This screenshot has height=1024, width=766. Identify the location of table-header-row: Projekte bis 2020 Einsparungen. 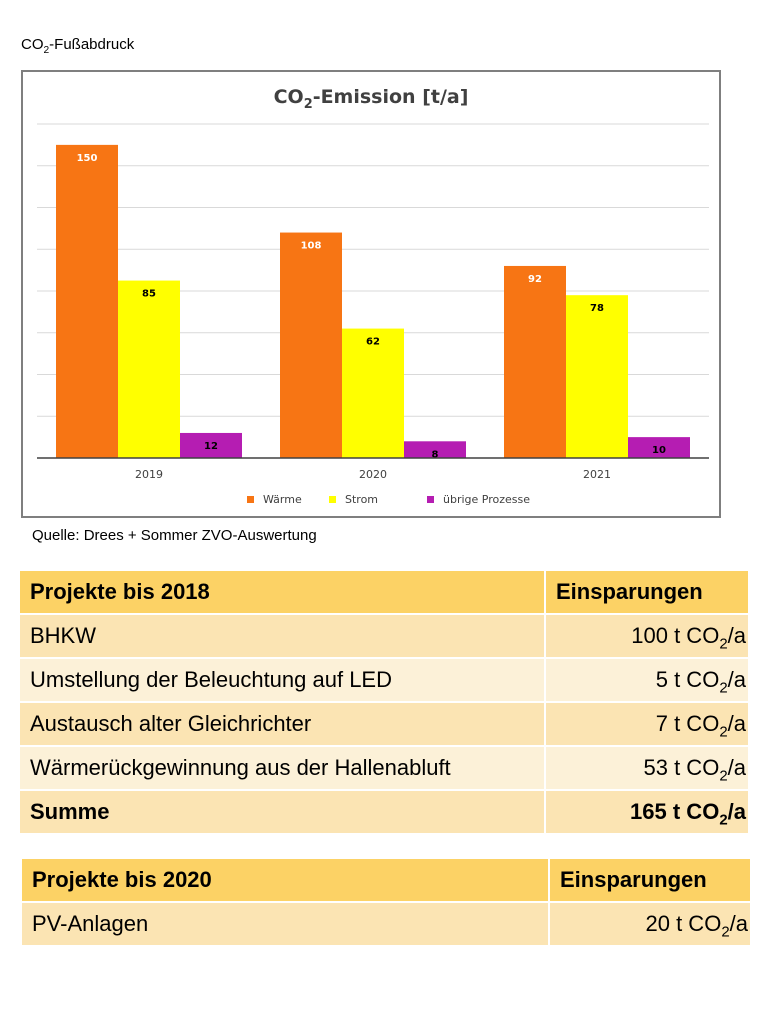
(386, 880).